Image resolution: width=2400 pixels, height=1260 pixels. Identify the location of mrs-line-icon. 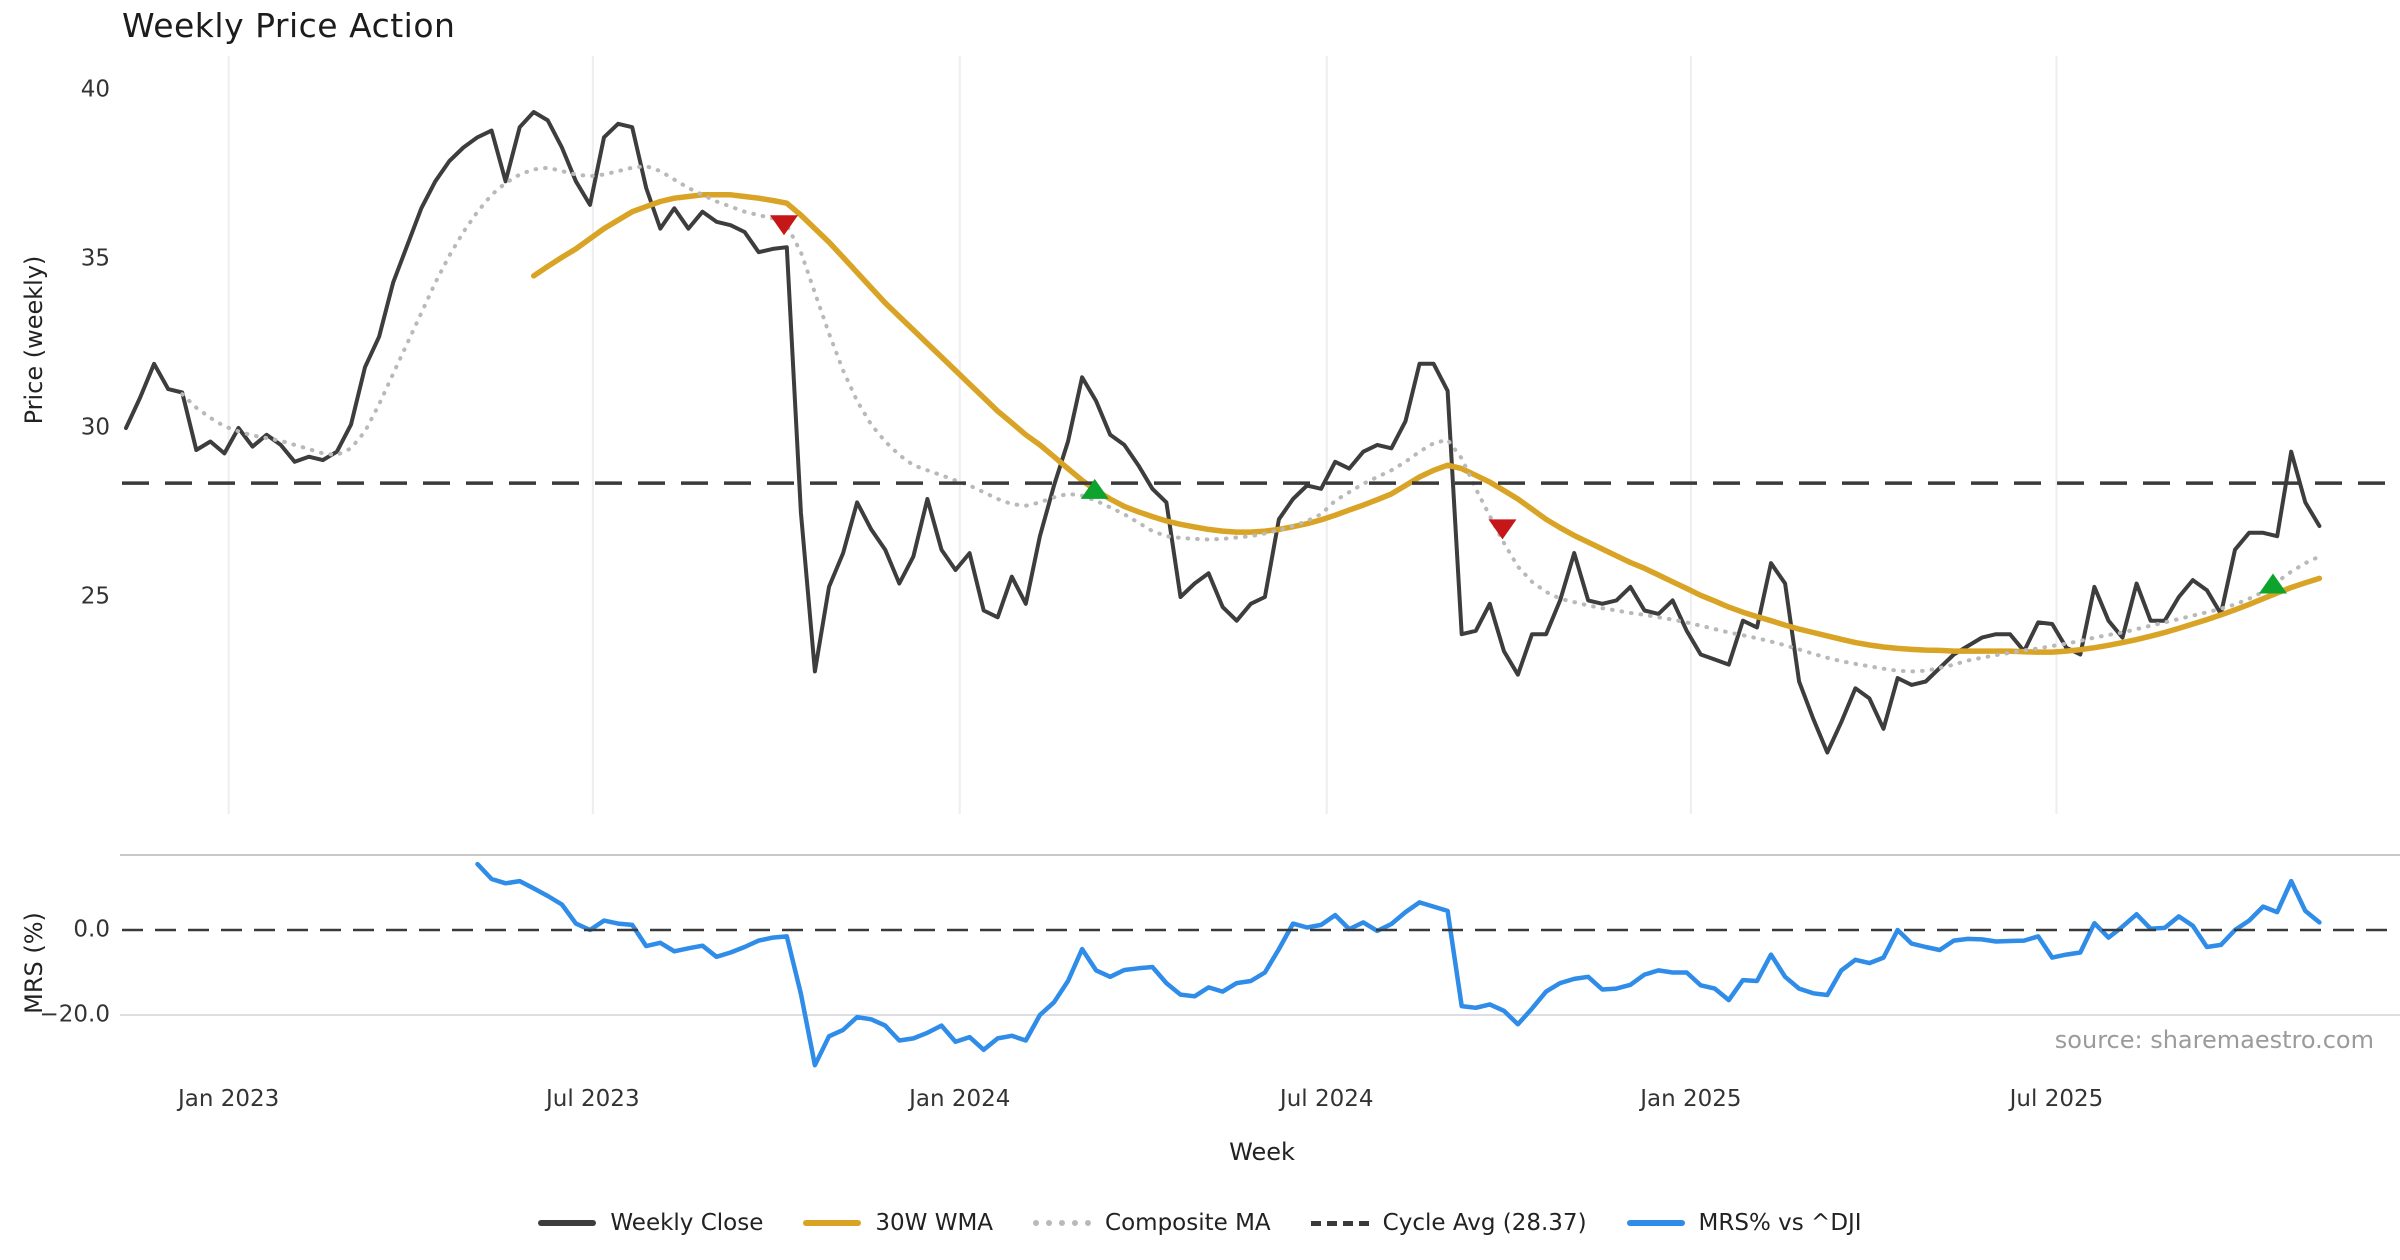
(1655, 1223).